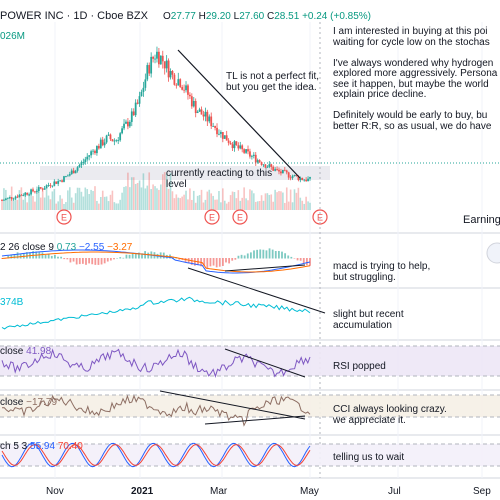  I want to click on stoch-label: ch 5 3, so click(14, 446).